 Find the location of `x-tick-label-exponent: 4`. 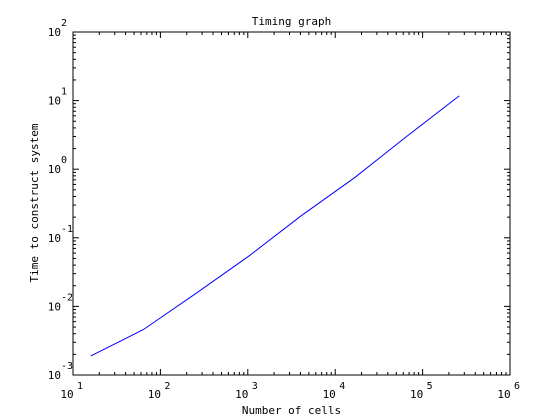

x-tick-label-exponent: 4 is located at coordinates (342, 386).